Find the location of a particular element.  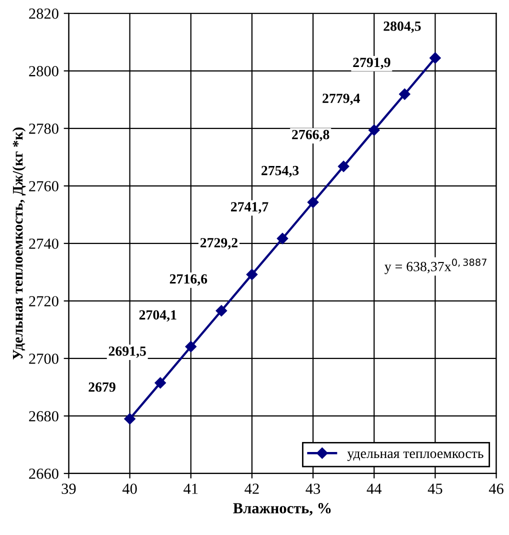

data-label: 2754,3 is located at coordinates (280, 172).